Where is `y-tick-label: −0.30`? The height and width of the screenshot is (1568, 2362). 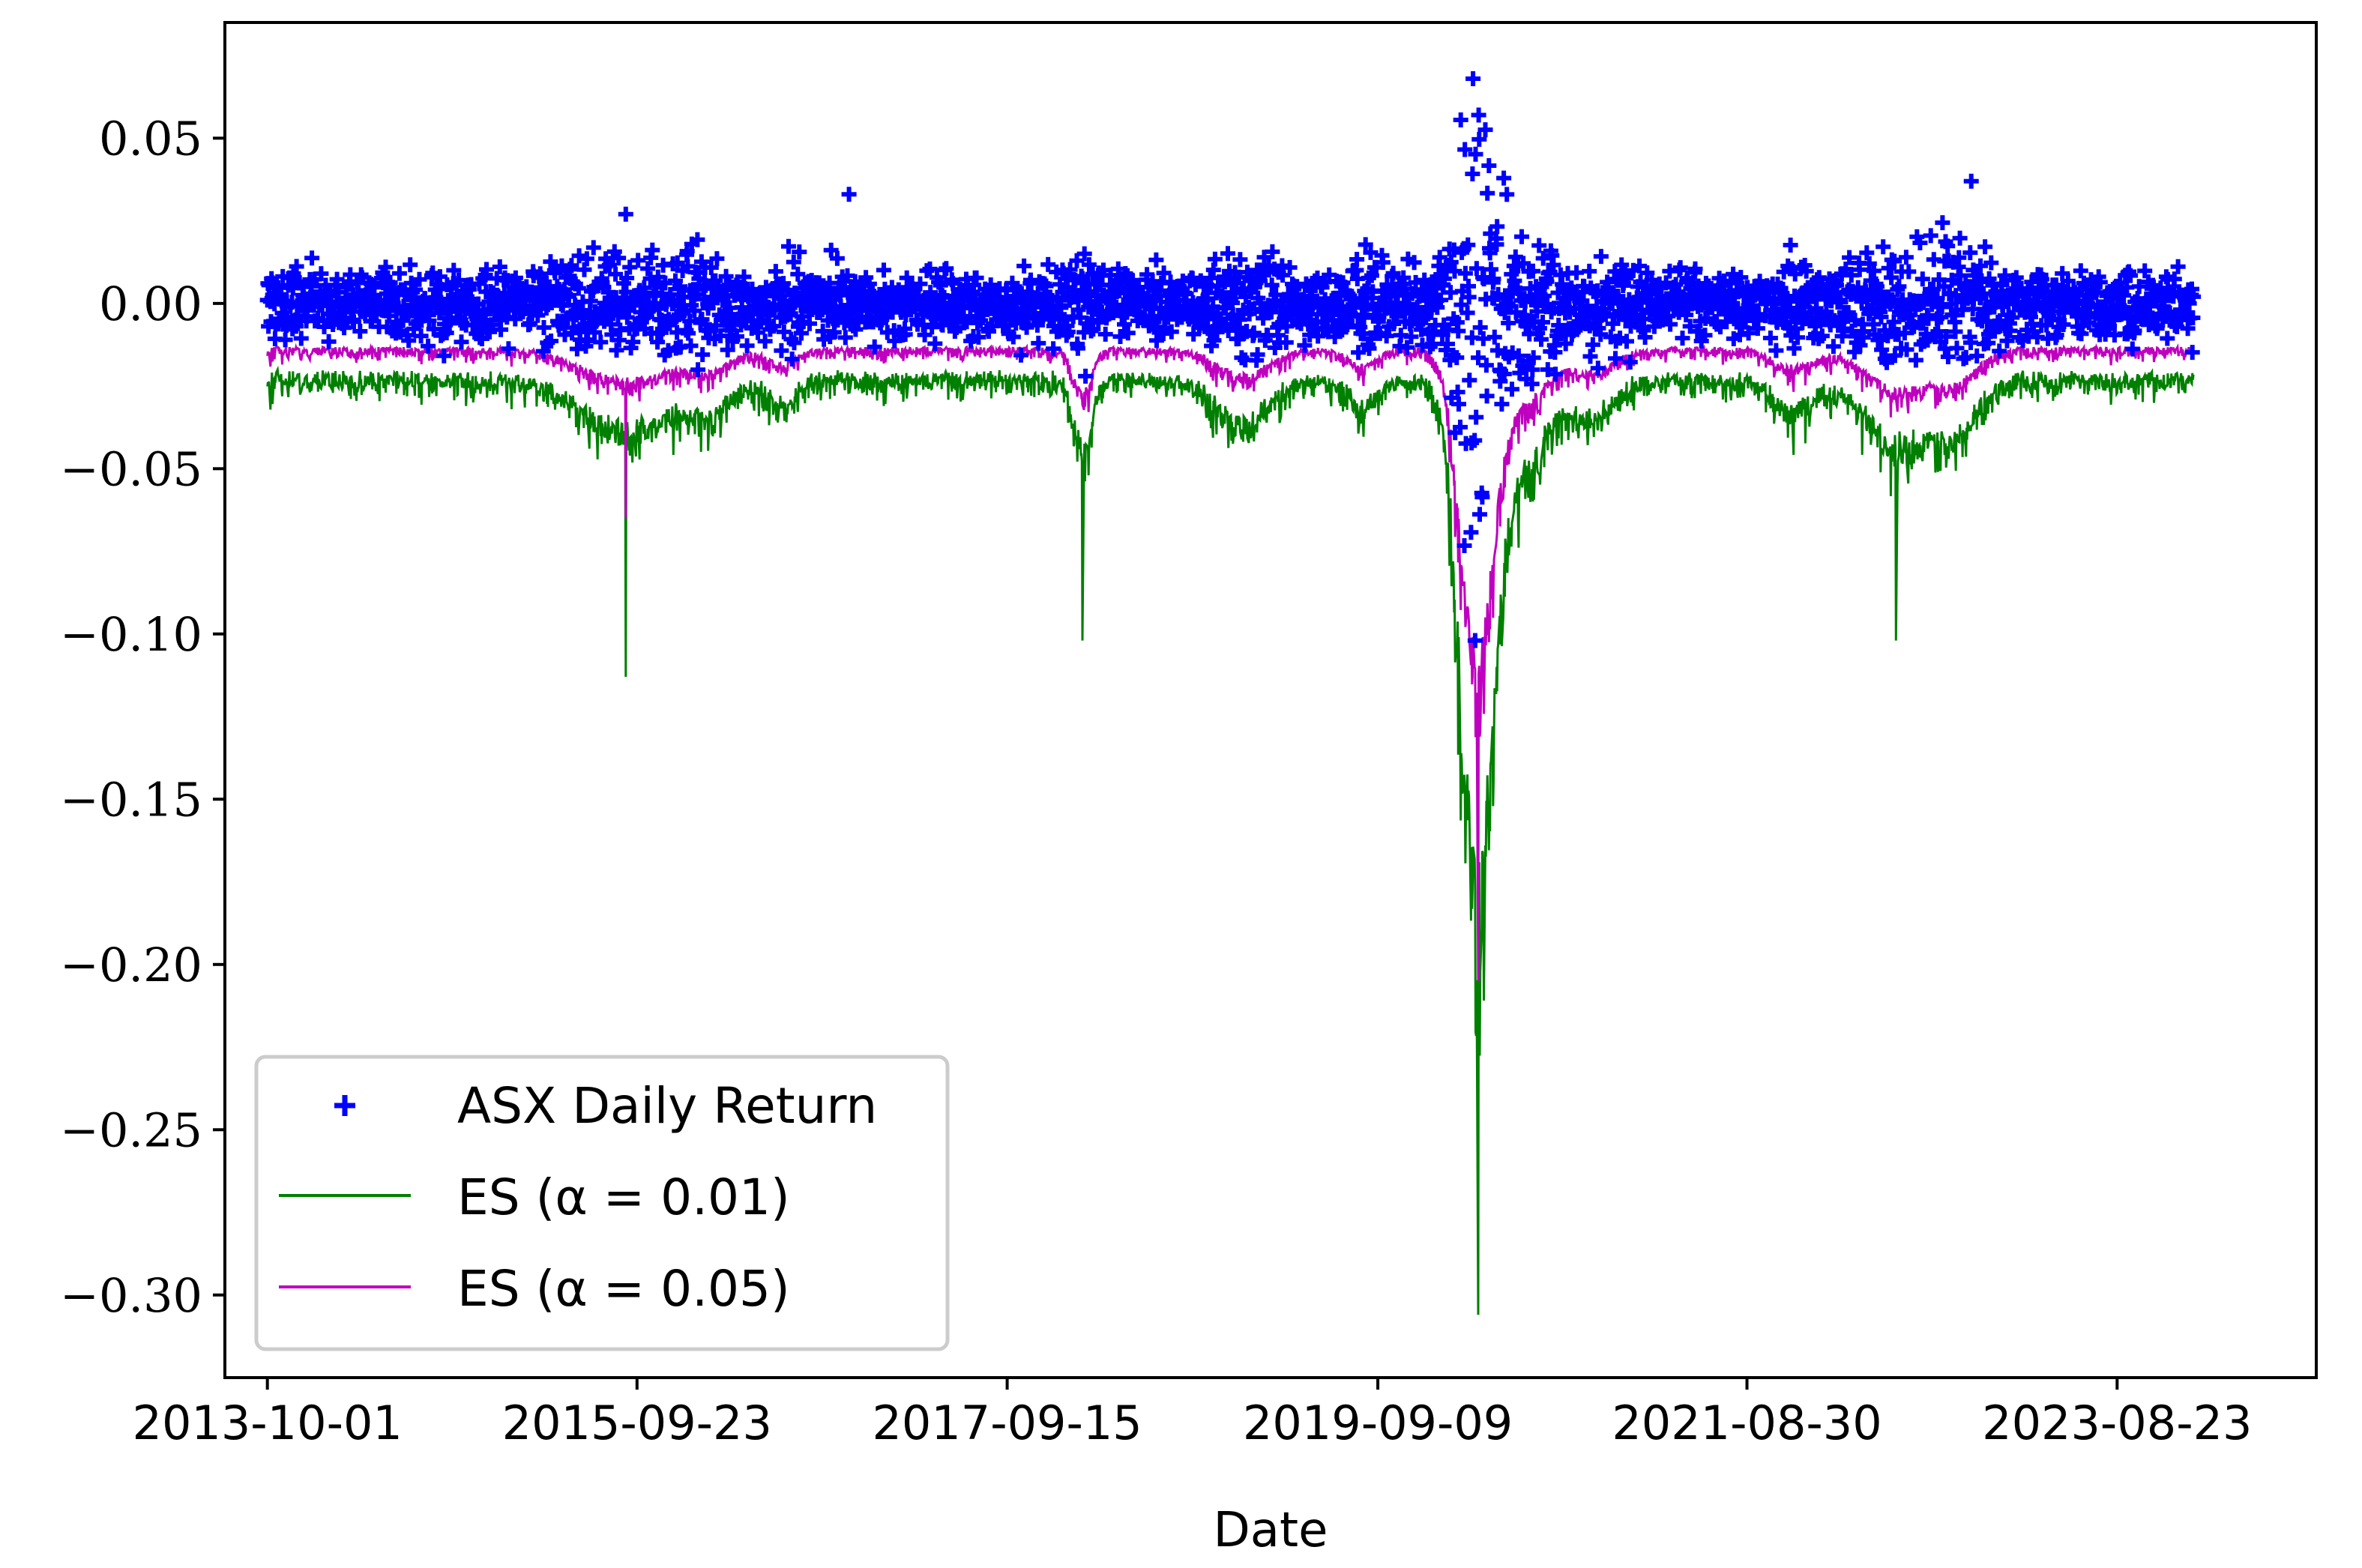
y-tick-label: −0.30 is located at coordinates (131, 1295).